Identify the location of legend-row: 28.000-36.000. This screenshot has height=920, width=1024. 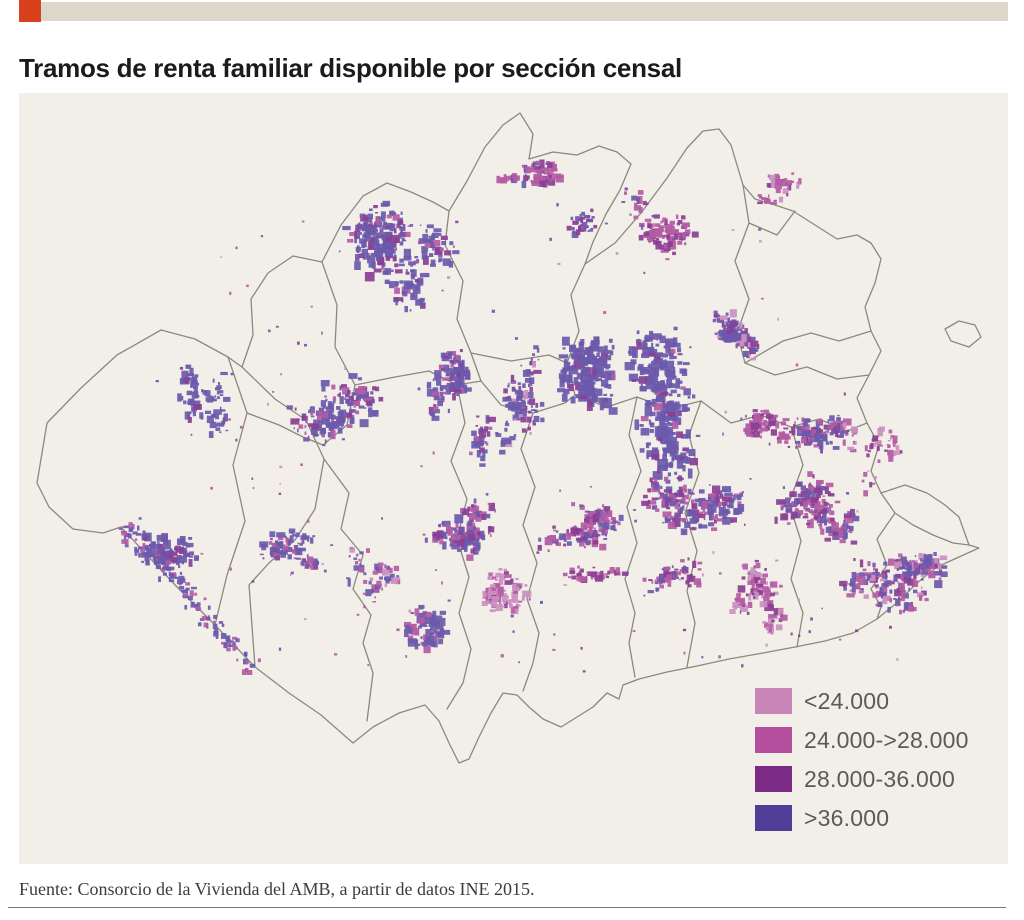
(862, 779).